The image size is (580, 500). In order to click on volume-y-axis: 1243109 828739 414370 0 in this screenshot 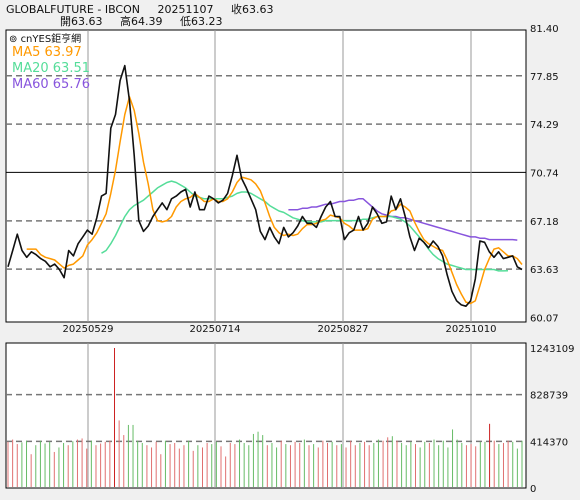, I will do `click(552, 419)`.